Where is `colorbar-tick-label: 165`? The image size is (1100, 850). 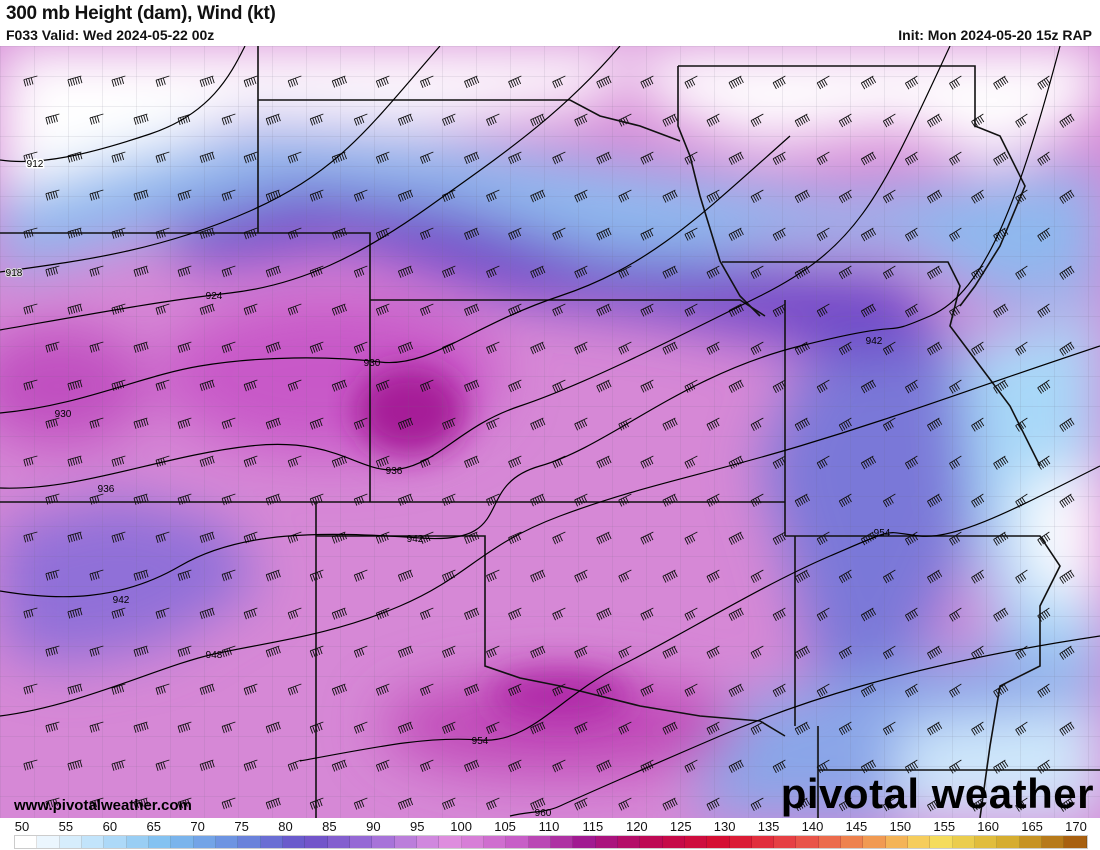
colorbar-tick-label: 165 is located at coordinates (1032, 826).